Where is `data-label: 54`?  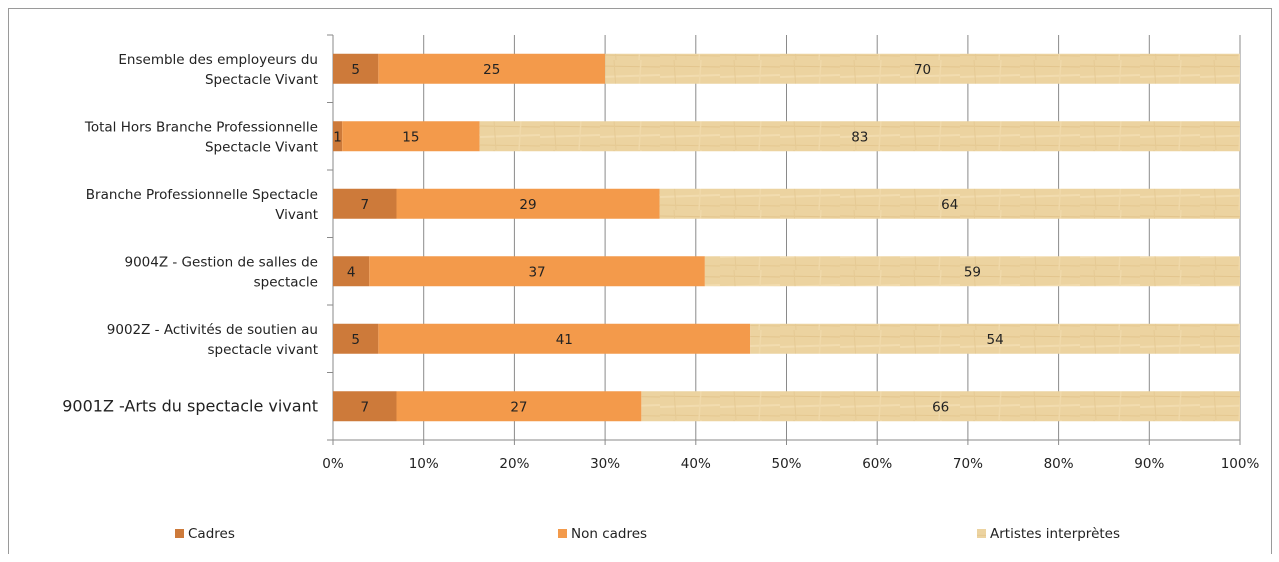
data-label: 54 is located at coordinates (995, 340).